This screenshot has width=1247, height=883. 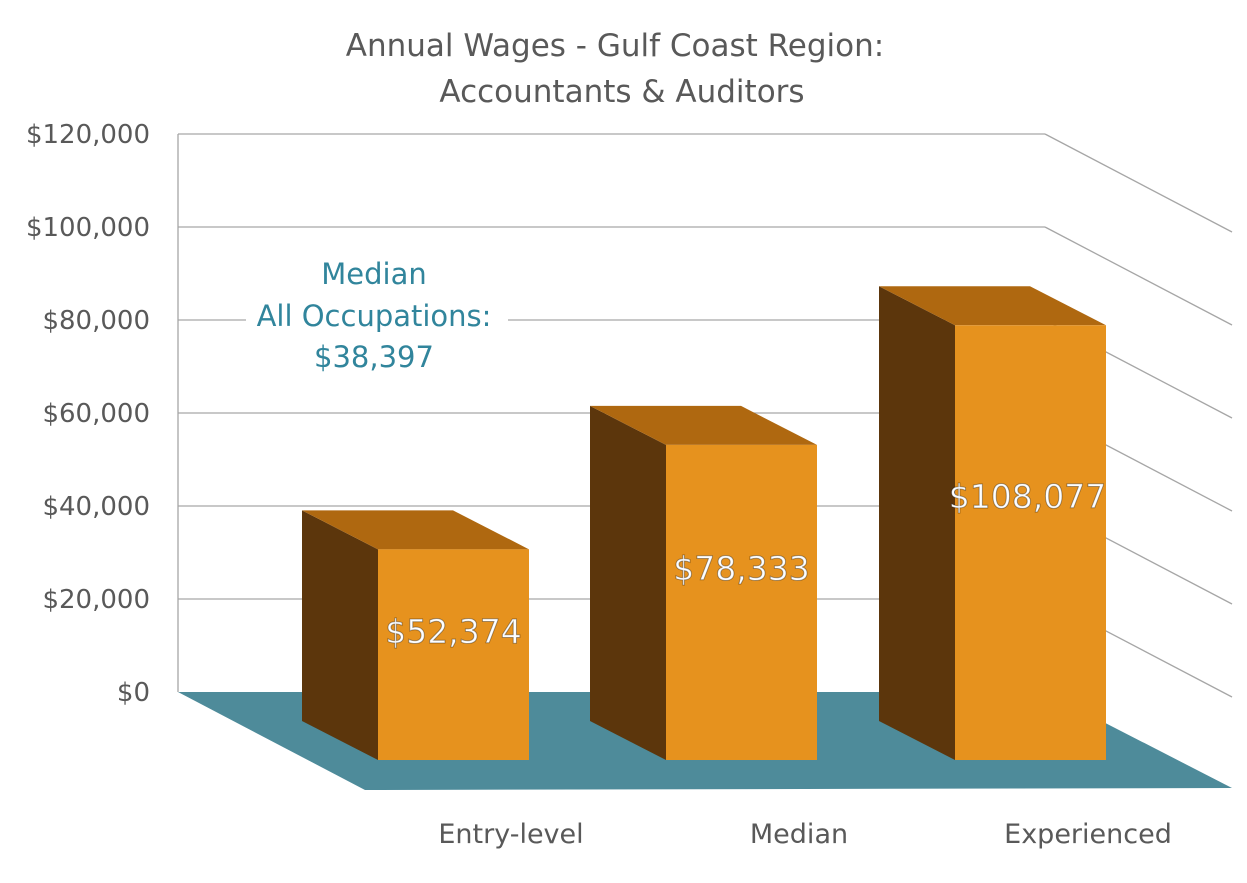 What do you see at coordinates (373, 274) in the screenshot?
I see `annotation-line: Median` at bounding box center [373, 274].